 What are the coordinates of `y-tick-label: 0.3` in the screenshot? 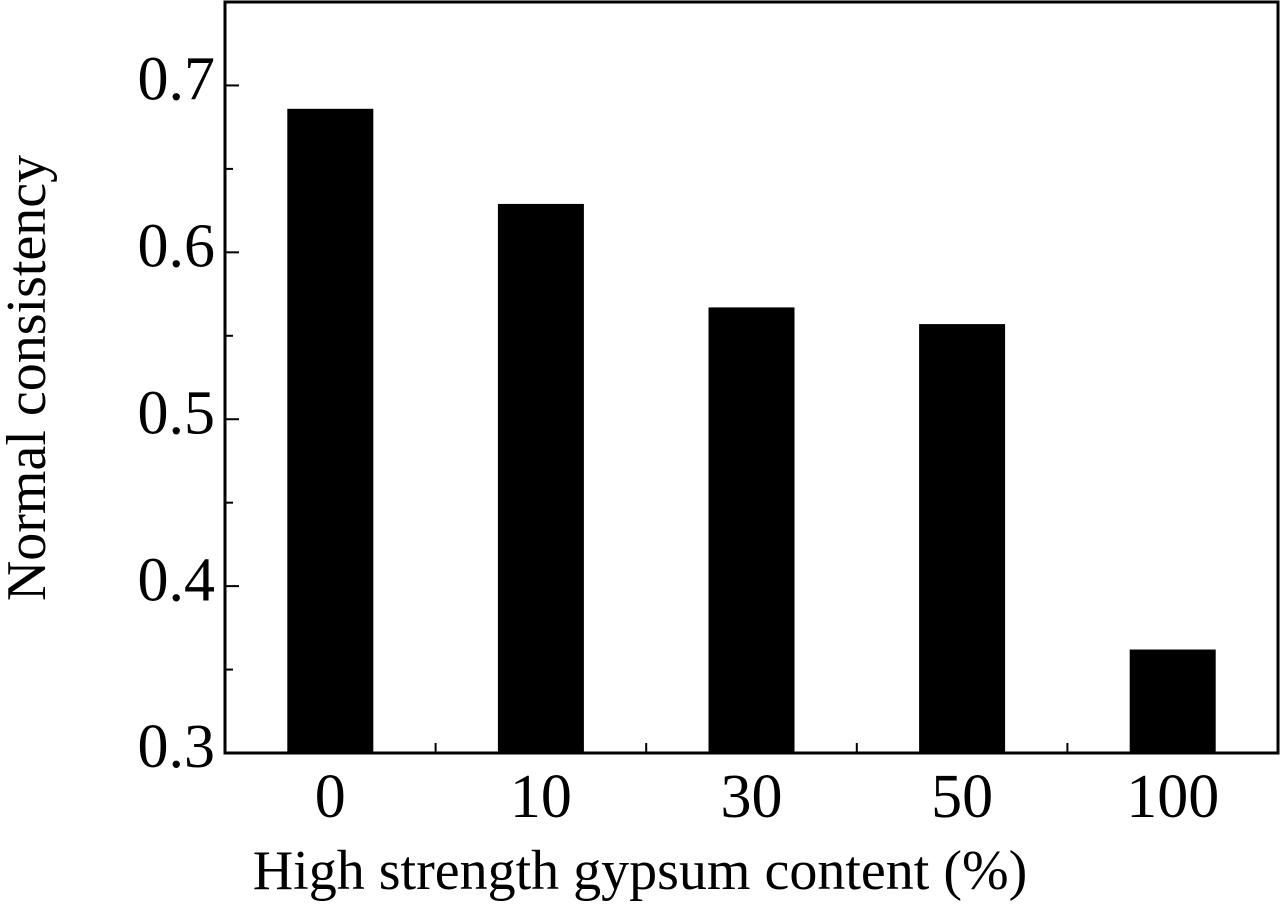 It's located at (177, 747).